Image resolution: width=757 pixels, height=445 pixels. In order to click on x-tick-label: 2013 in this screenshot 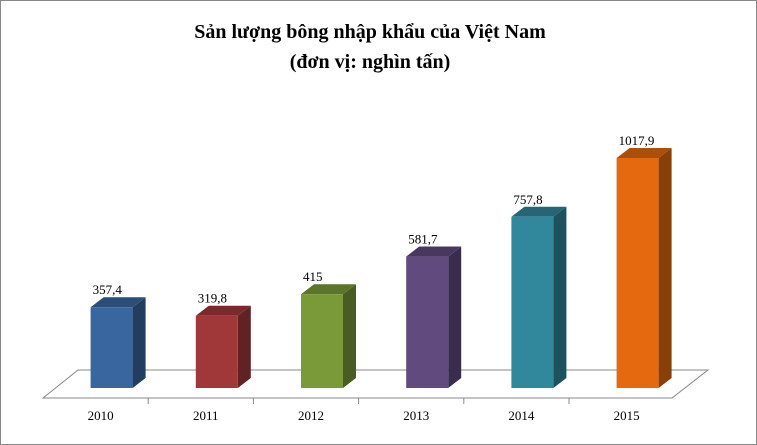, I will do `click(416, 415)`.